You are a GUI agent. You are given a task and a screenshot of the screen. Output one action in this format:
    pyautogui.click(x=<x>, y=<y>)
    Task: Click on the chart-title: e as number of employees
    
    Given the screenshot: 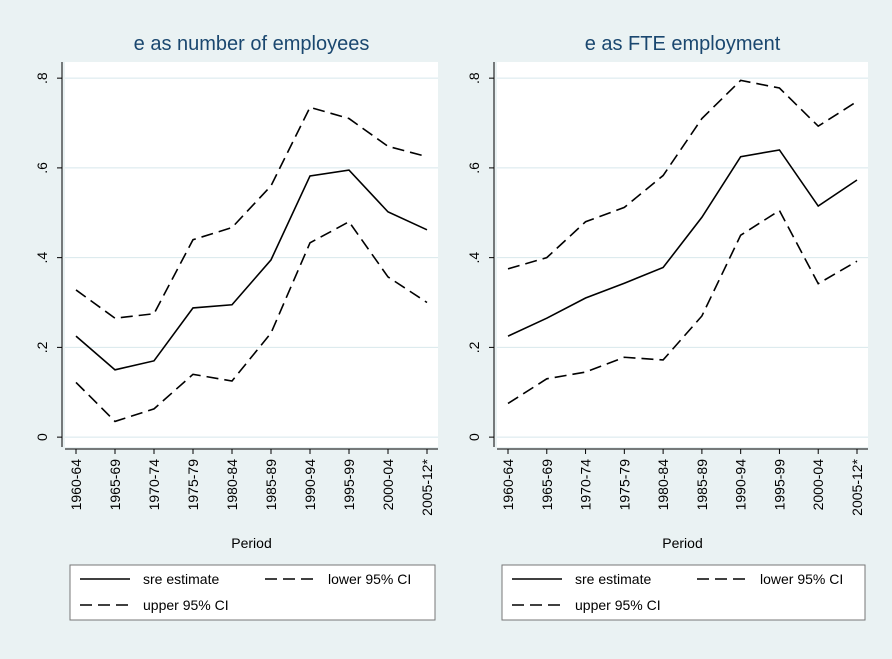 What is the action you would take?
    pyautogui.click(x=252, y=44)
    